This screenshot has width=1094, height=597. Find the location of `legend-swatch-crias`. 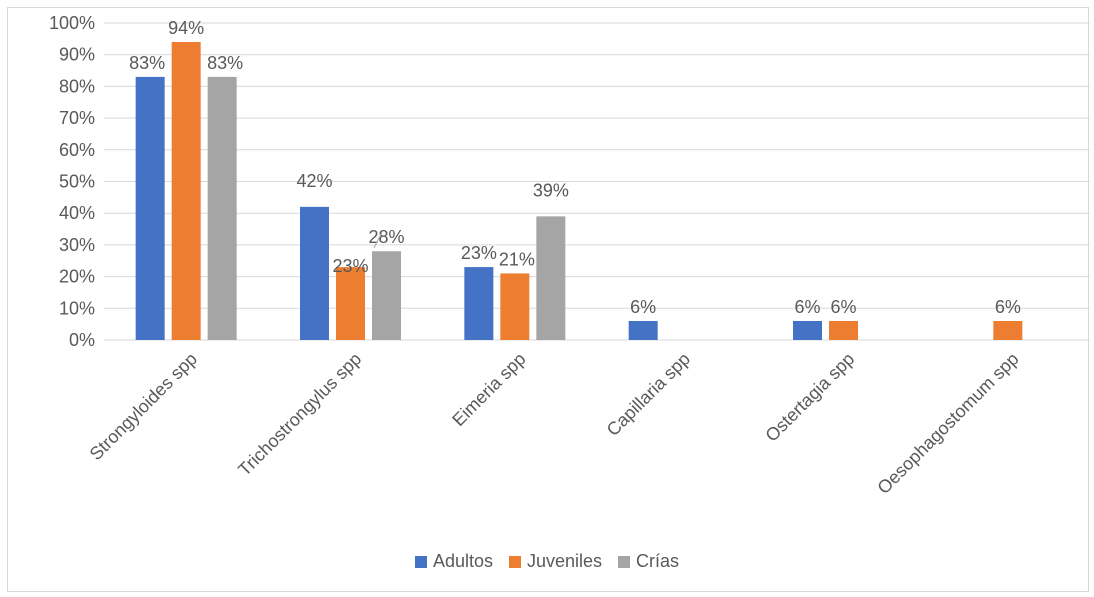

legend-swatch-crias is located at coordinates (624, 561).